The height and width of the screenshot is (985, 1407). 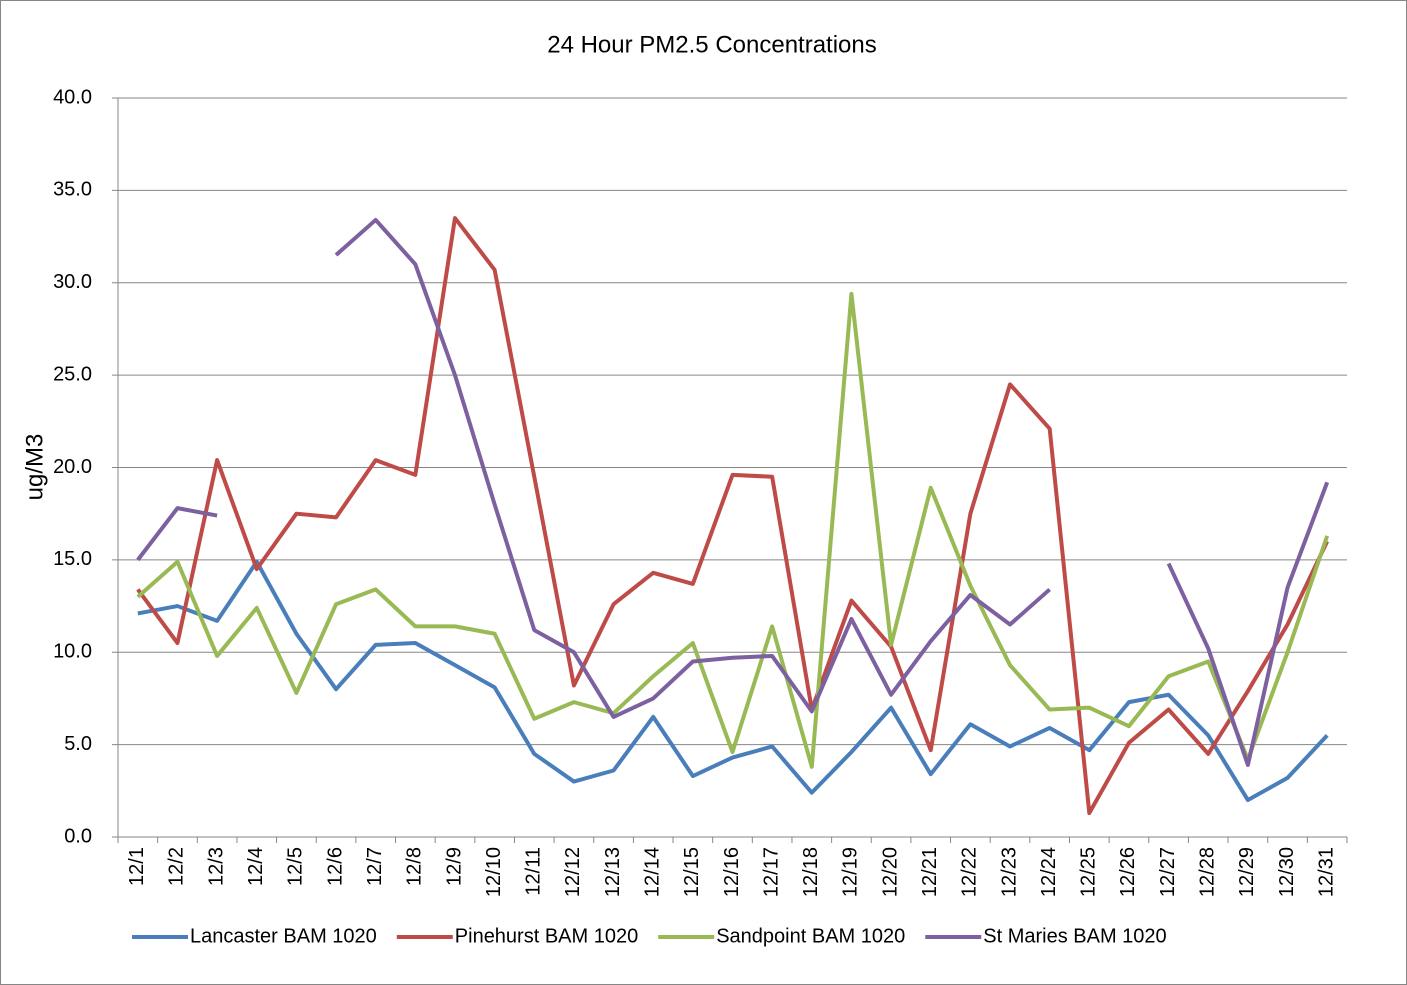 I want to click on x-tick-label: 12/4, so click(x=256, y=866).